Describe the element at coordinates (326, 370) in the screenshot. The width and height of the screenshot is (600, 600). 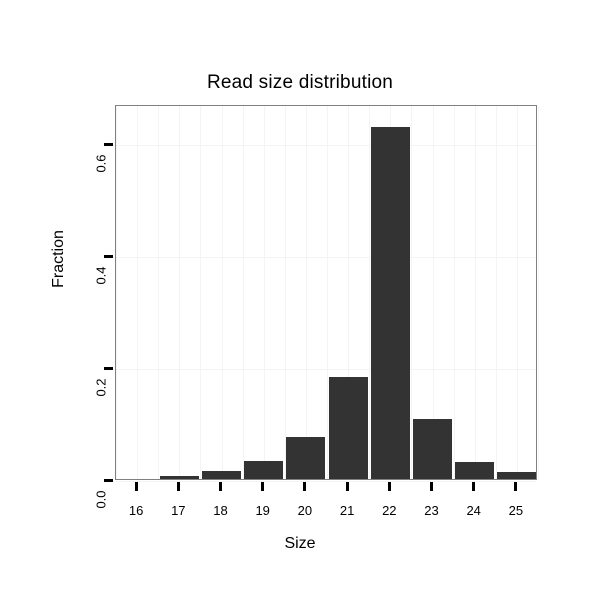
I see `hgridline-0.2` at that location.